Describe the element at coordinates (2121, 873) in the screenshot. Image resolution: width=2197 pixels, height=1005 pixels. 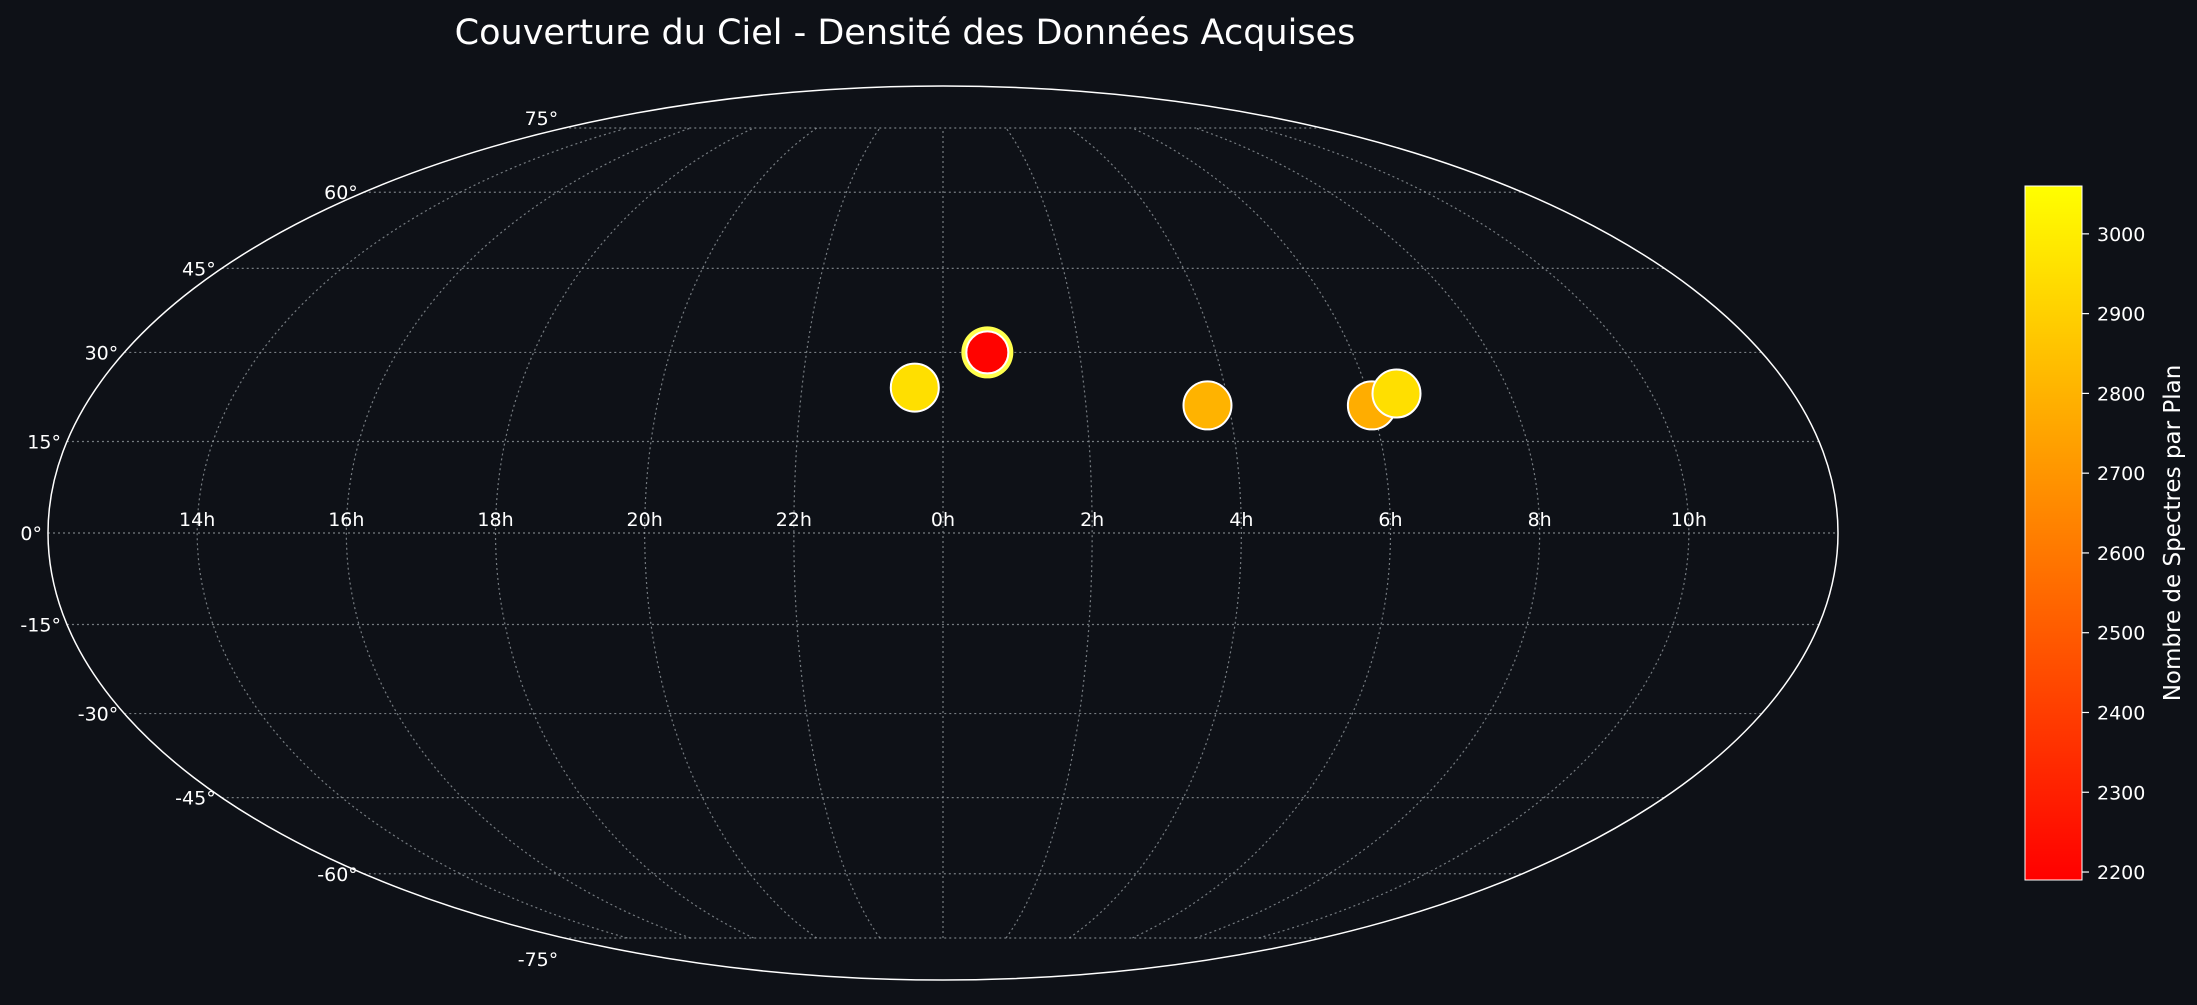
I see `colorbar-tick-label: 2200` at that location.